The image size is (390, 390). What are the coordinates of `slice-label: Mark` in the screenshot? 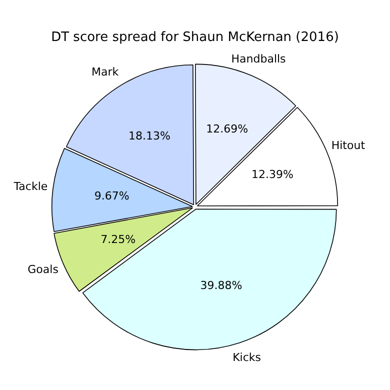 It's located at (105, 72).